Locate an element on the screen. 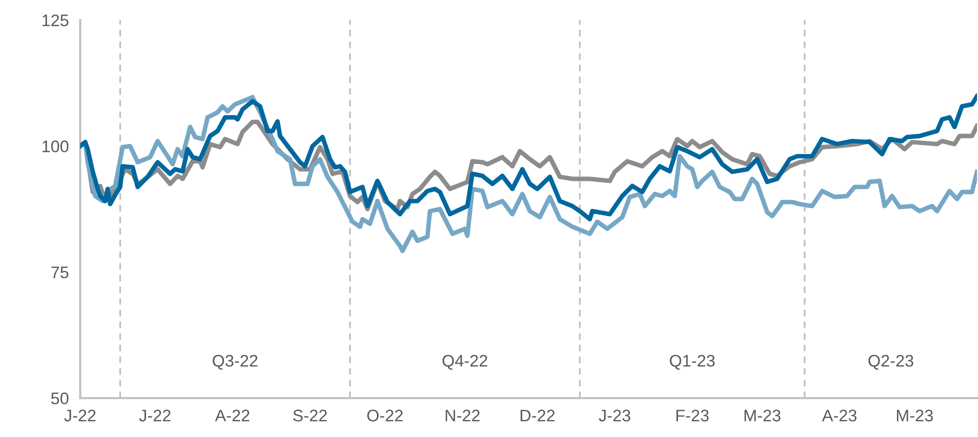 This screenshot has height=437, width=978. x-tick-label: F-23 is located at coordinates (692, 416).